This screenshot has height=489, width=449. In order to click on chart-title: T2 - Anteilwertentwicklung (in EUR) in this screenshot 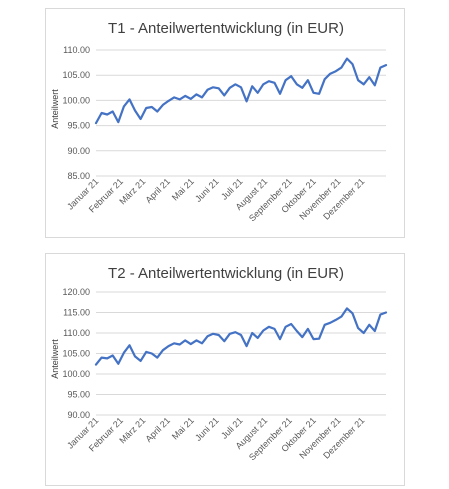, I will do `click(226, 273)`.